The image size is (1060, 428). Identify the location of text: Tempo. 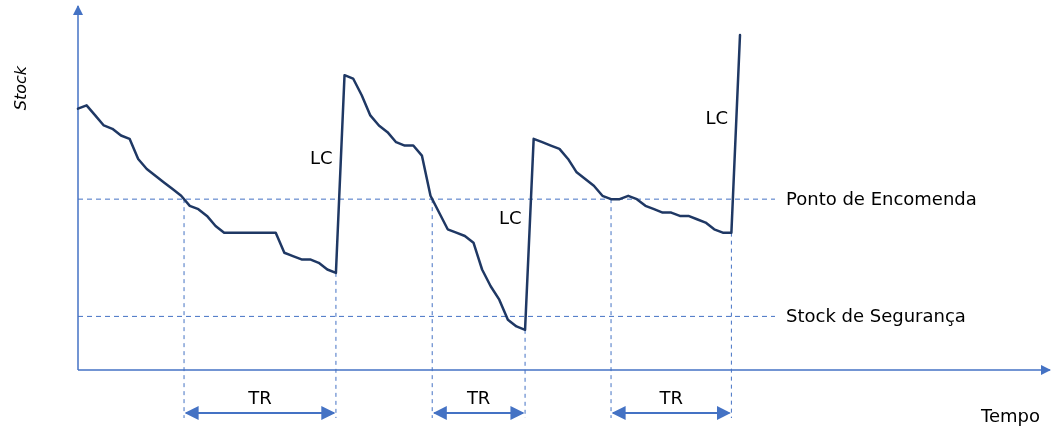
(1010, 415).